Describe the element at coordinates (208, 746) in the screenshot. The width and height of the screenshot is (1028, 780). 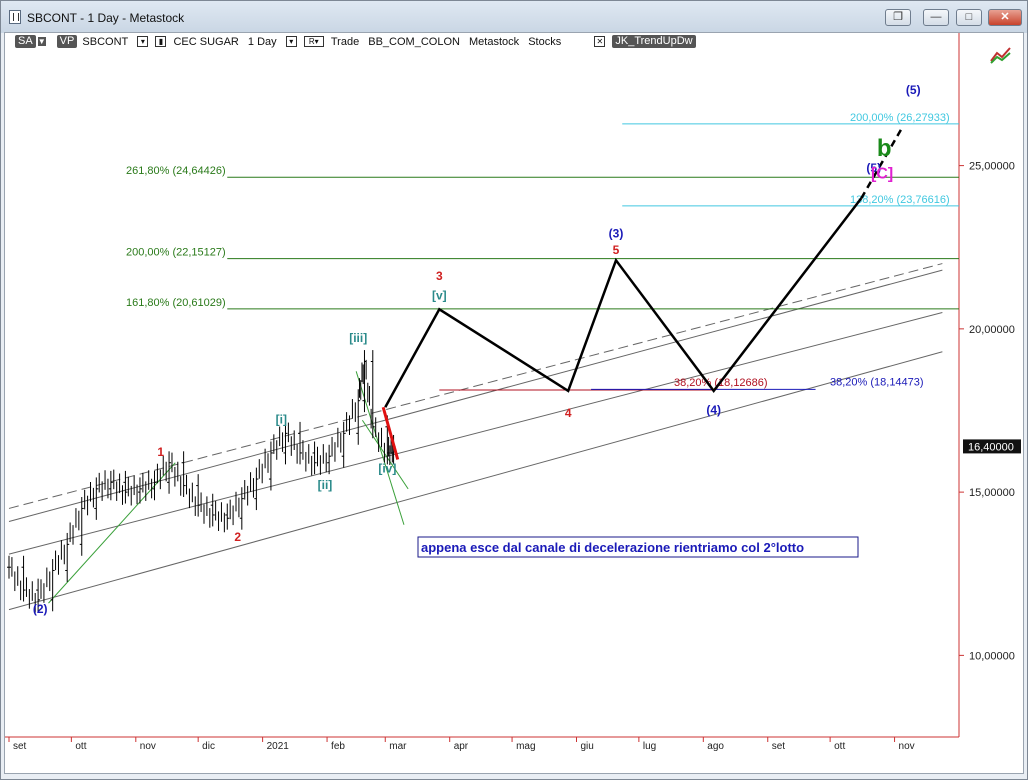
I see `x-tick-label: dic` at that location.